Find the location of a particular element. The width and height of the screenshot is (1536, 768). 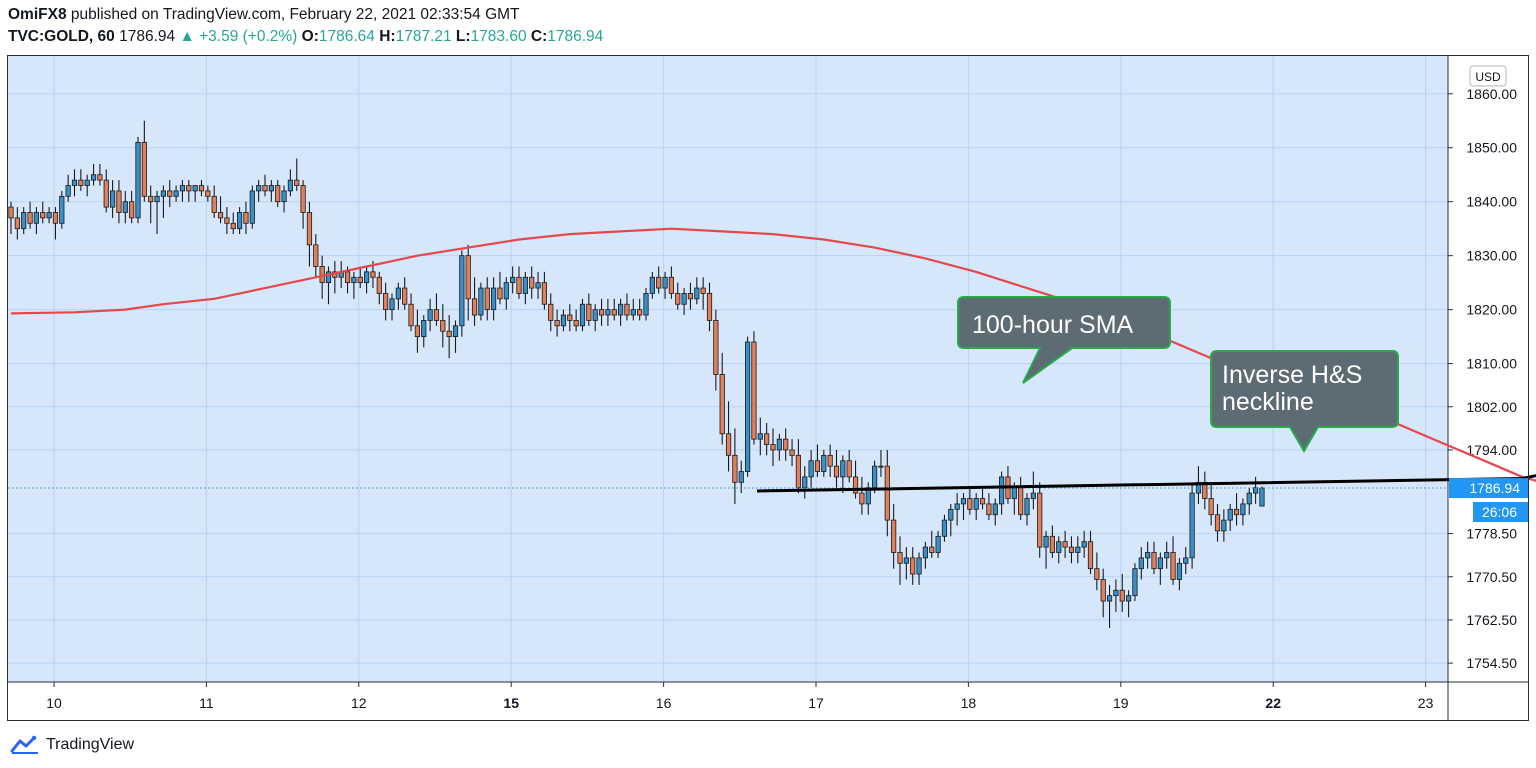

y-tick-label: 1802.00 is located at coordinates (1491, 407).